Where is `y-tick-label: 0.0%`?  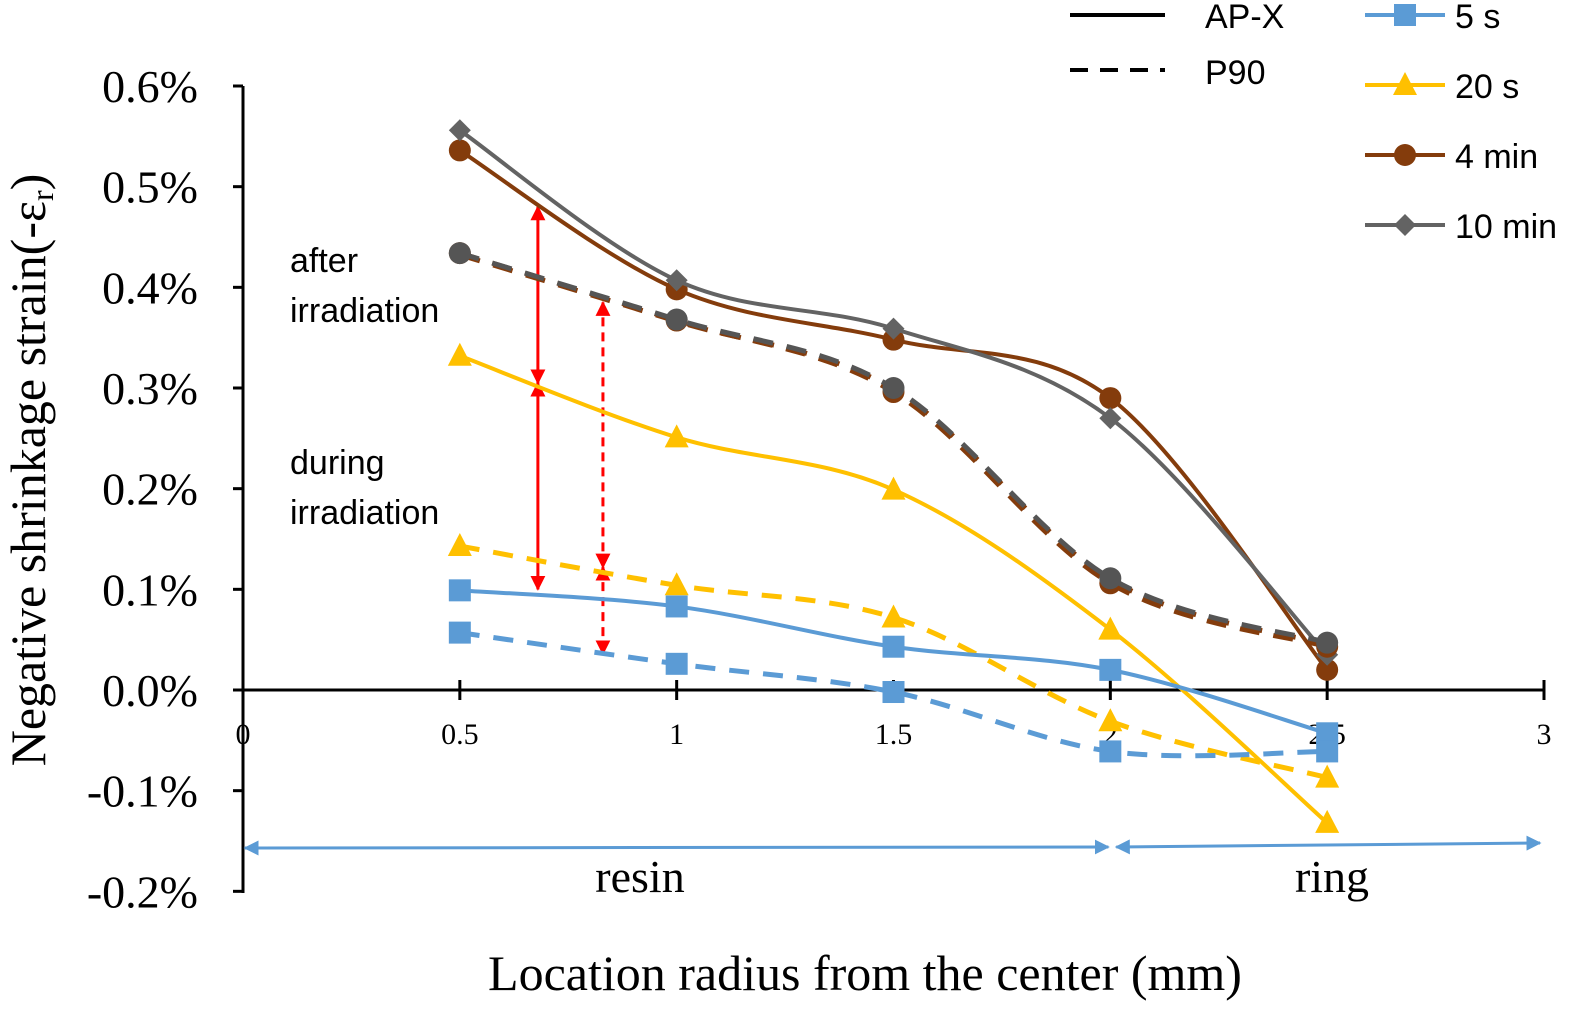
y-tick-label: 0.0% is located at coordinates (150, 690).